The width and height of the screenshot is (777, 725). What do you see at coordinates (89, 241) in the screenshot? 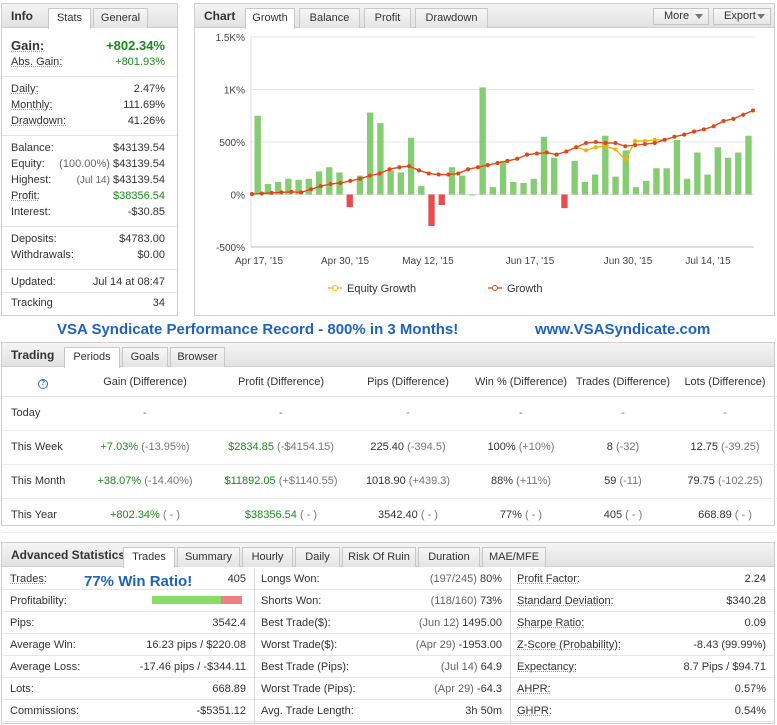
I see `deposits-row: Deposits: $4783.00` at bounding box center [89, 241].